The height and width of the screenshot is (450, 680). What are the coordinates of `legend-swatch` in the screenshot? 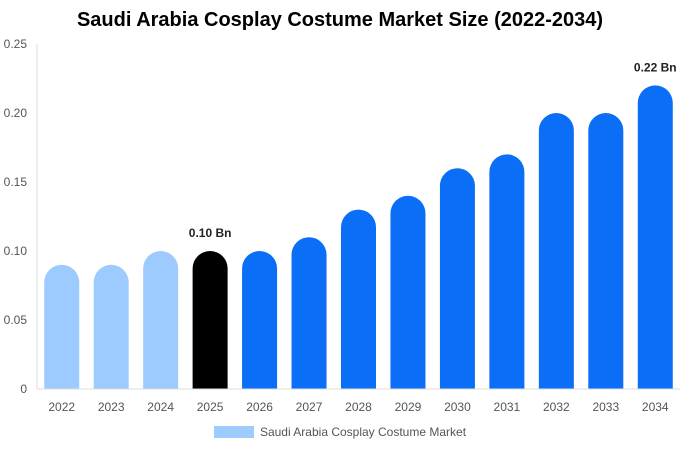 It's located at (233, 432).